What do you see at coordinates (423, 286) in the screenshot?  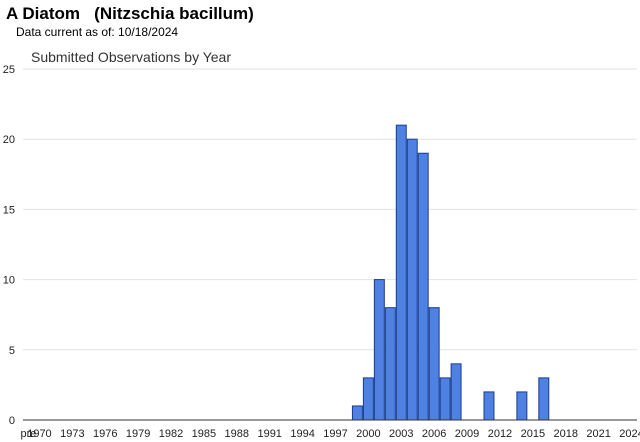 I see `bar-2005` at bounding box center [423, 286].